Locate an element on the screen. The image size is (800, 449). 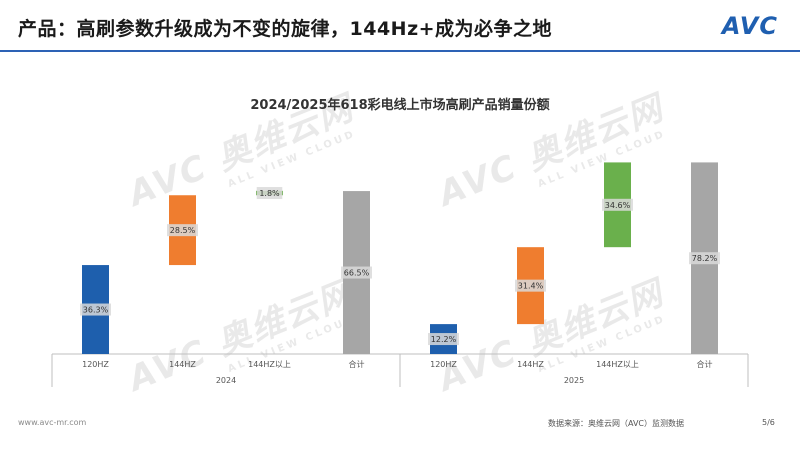
x-group-label: 2024 is located at coordinates (226, 380).